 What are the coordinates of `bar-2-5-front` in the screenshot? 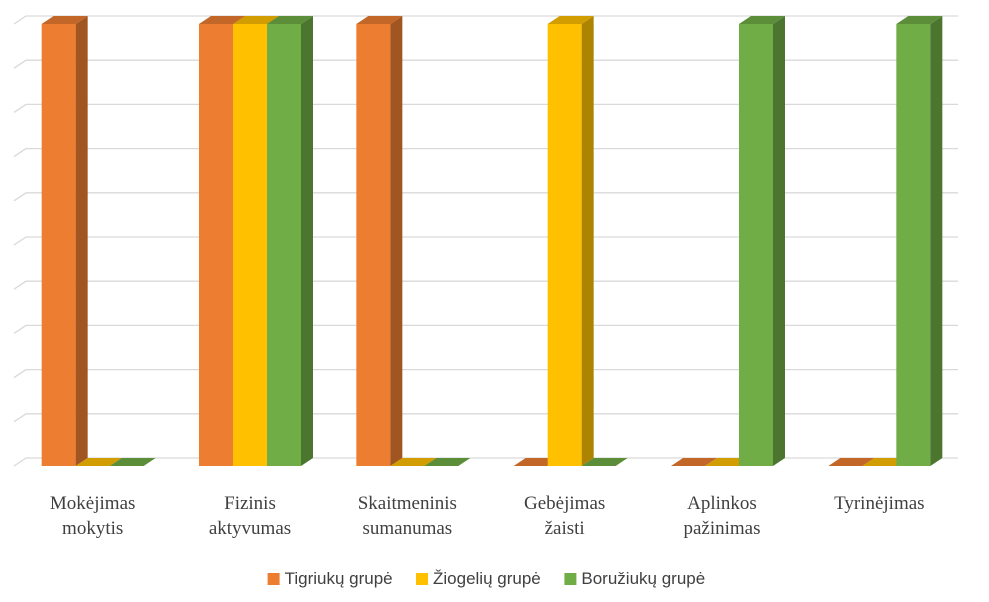 It's located at (913, 245).